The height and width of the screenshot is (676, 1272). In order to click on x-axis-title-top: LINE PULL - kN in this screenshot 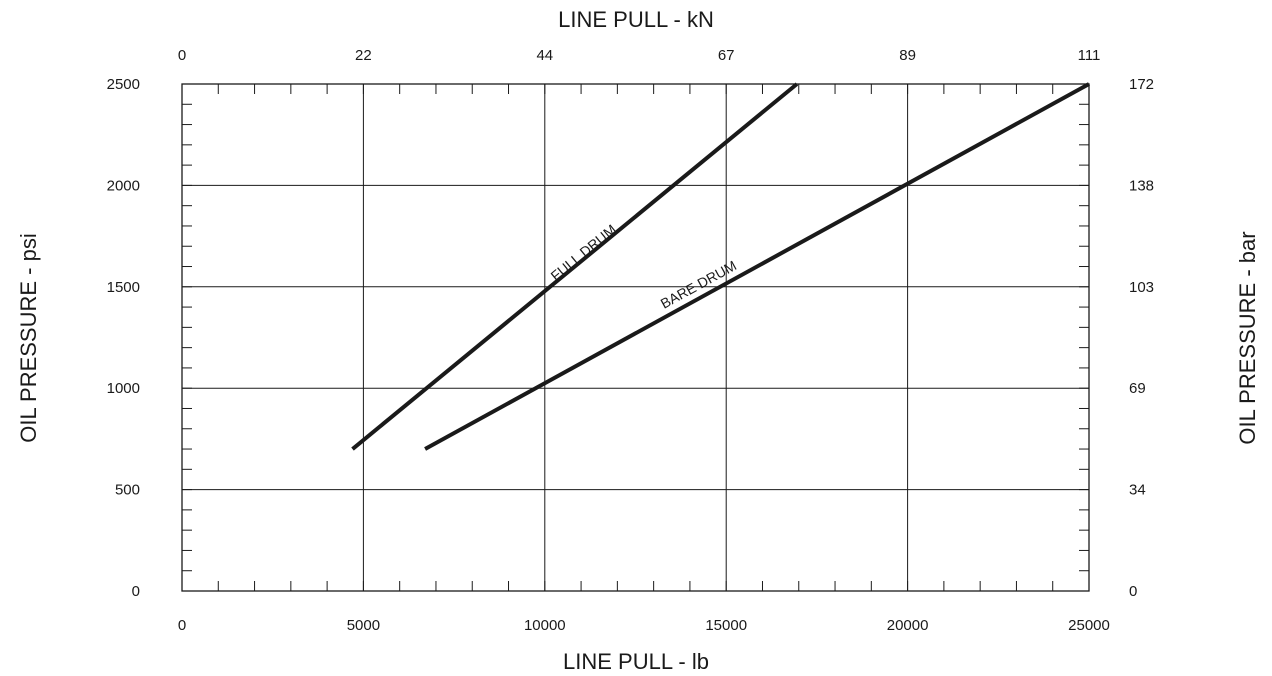, I will do `click(636, 19)`.